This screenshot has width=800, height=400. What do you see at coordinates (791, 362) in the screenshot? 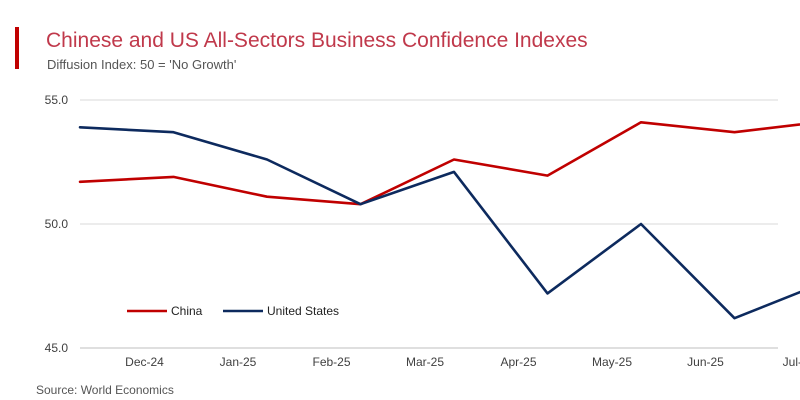
I see `x-tick-label: Jul-25` at bounding box center [791, 362].